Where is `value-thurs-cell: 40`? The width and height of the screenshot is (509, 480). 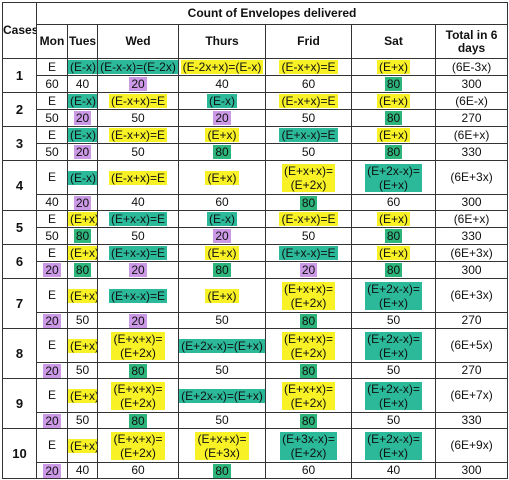 value-thurs-cell: 40 is located at coordinates (222, 84).